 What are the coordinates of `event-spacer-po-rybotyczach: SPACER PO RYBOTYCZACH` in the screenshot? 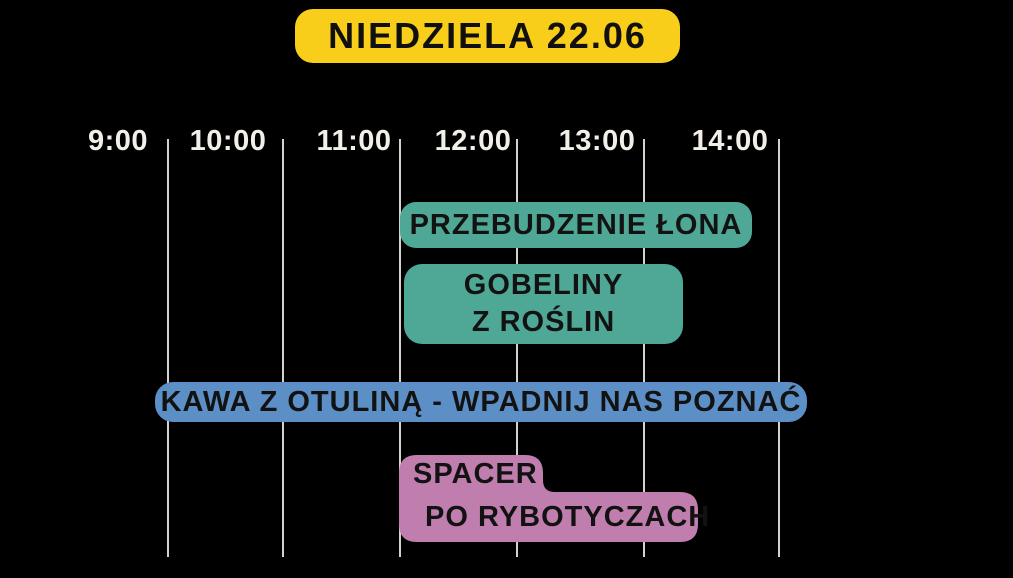 It's located at (554, 498).